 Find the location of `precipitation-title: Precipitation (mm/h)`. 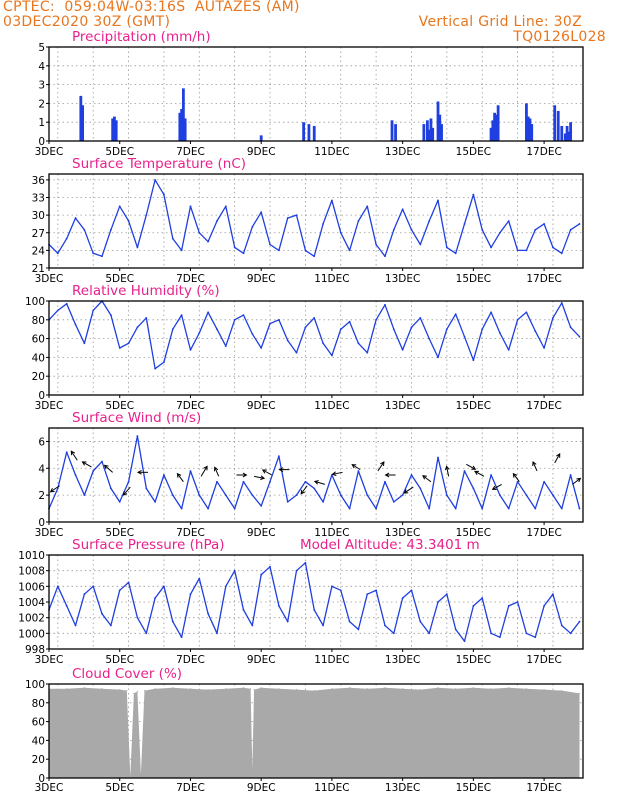

precipitation-title: Precipitation (mm/h) is located at coordinates (141, 37).